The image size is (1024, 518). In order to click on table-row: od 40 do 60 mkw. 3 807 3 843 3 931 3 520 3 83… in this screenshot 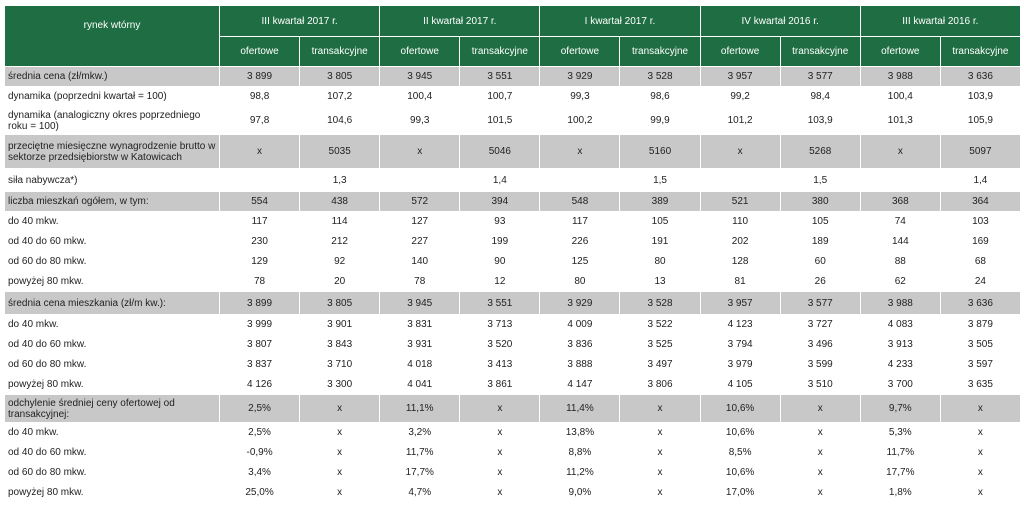, I will do `click(512, 344)`.